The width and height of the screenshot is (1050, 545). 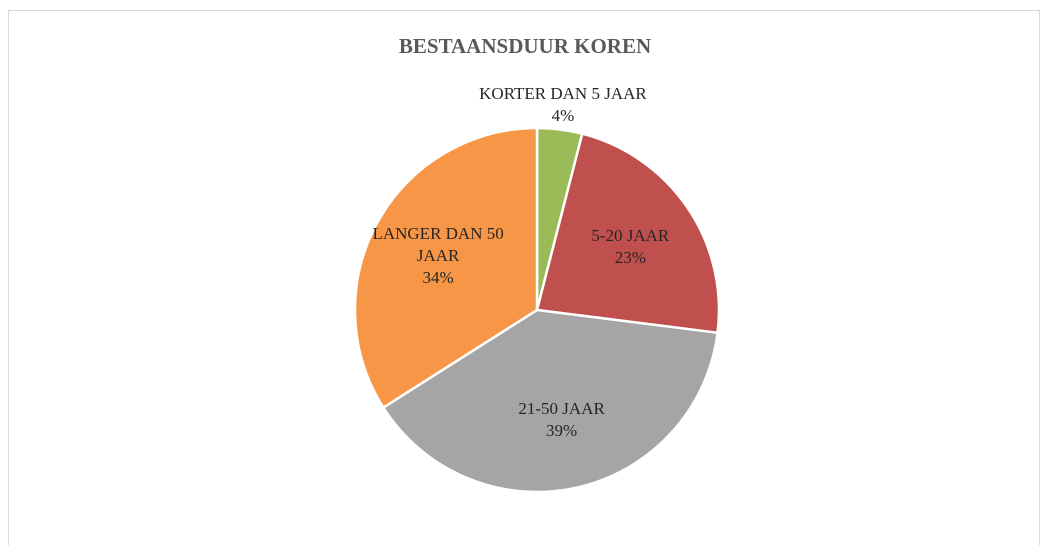 What do you see at coordinates (630, 257) in the screenshot?
I see `label-value: 23%` at bounding box center [630, 257].